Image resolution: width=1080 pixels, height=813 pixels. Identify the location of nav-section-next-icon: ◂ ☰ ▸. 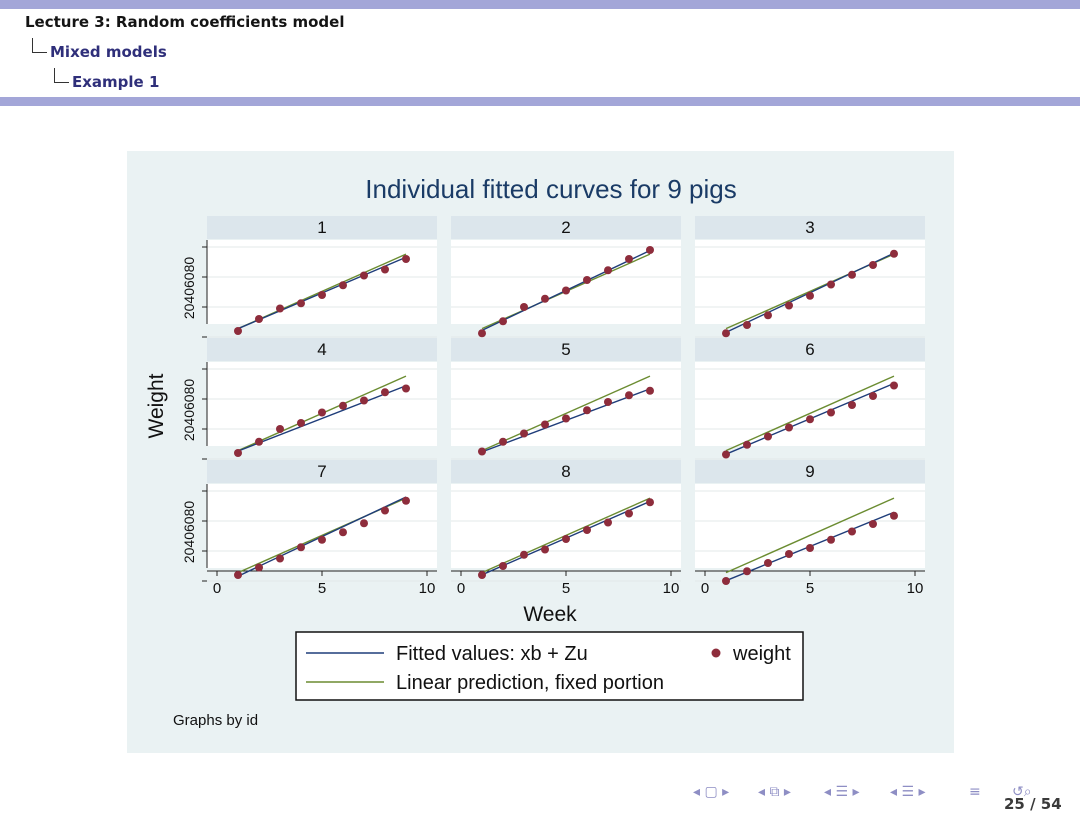
(908, 792).